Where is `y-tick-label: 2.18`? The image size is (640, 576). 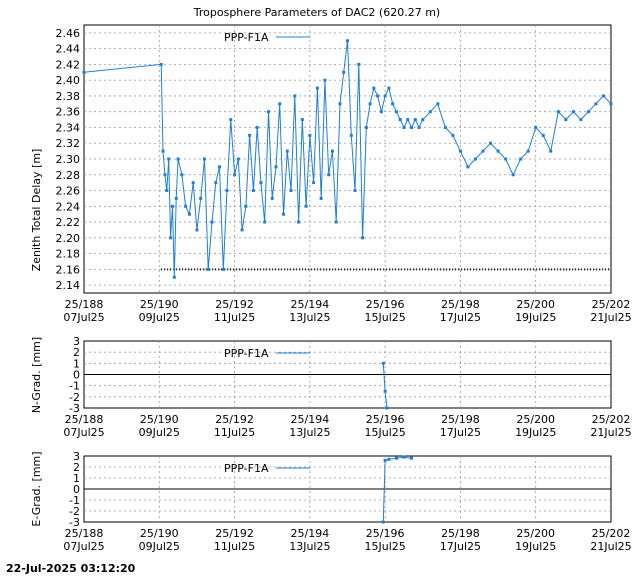
y-tick-label: 2.18 is located at coordinates (68, 254).